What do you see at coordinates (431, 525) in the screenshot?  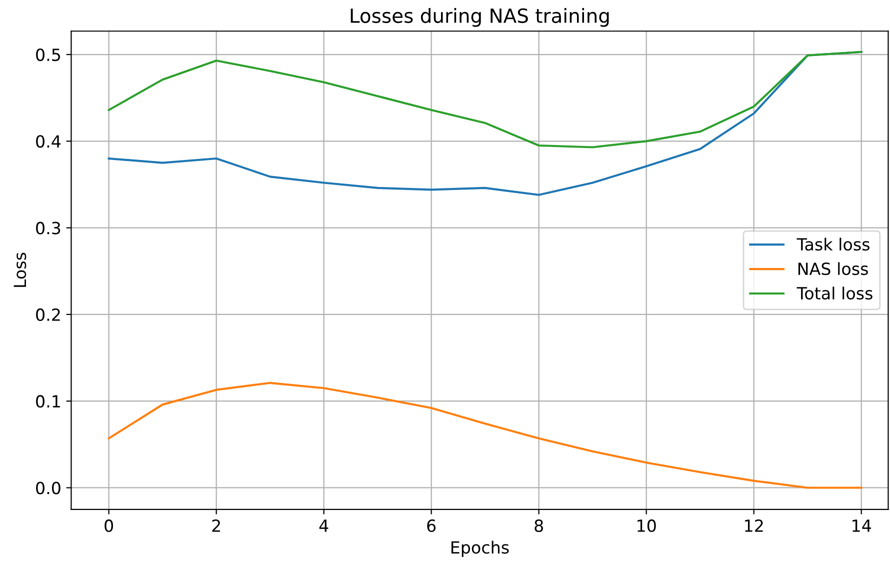 I see `x-tick-label: 6` at bounding box center [431, 525].